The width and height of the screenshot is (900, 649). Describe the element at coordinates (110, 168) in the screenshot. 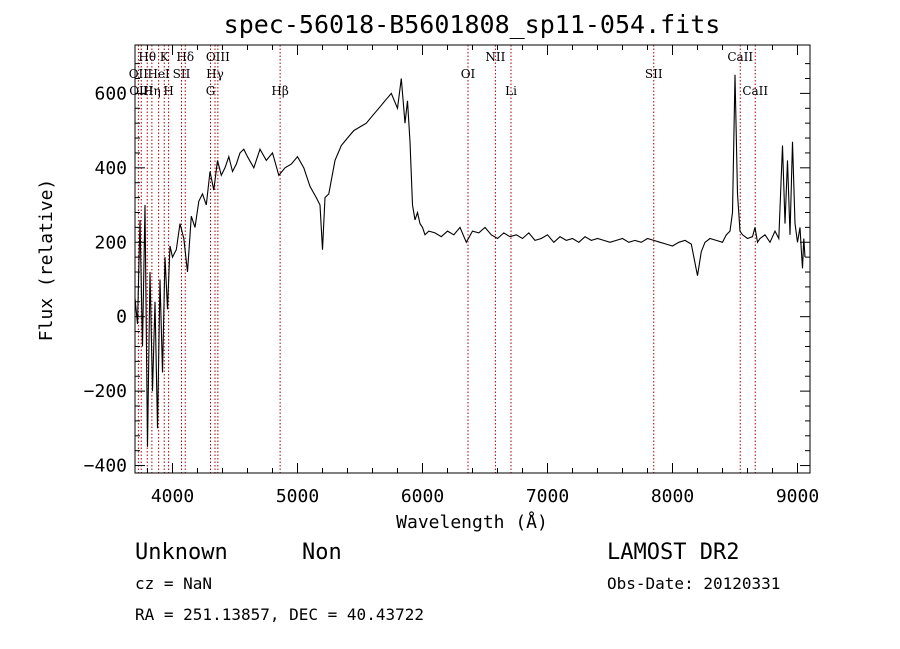

I see `y-tick-label: 400` at that location.